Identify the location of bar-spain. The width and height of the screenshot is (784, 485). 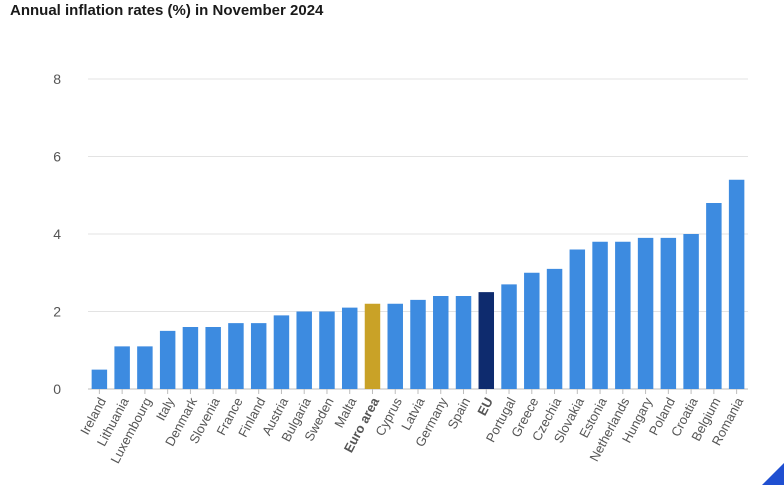
(463, 342).